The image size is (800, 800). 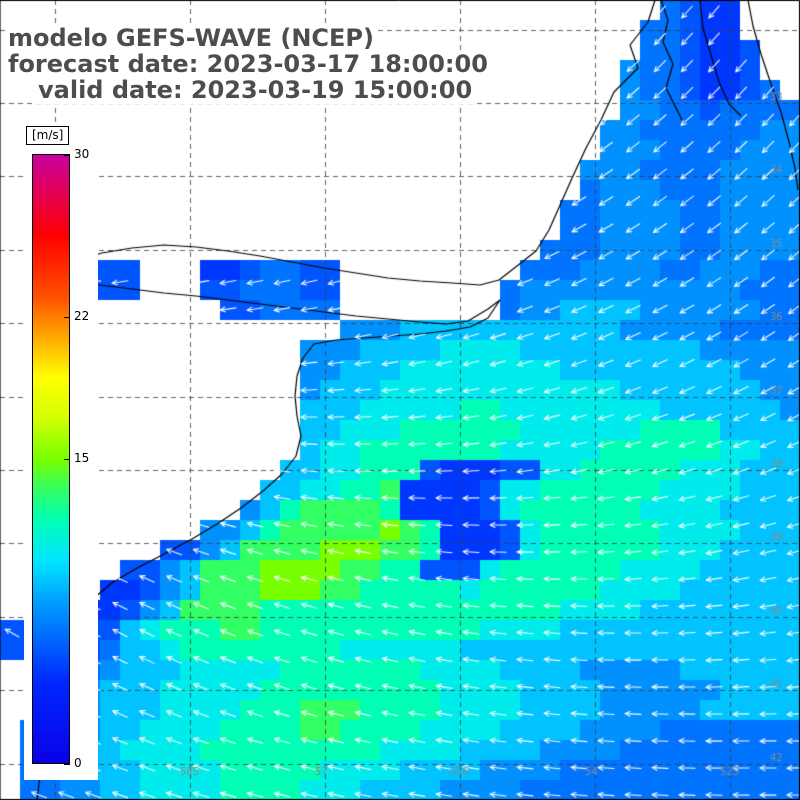 What do you see at coordinates (192, 39) in the screenshot?
I see `model-title: modelo GEFS-WAVE (NCEP)` at bounding box center [192, 39].